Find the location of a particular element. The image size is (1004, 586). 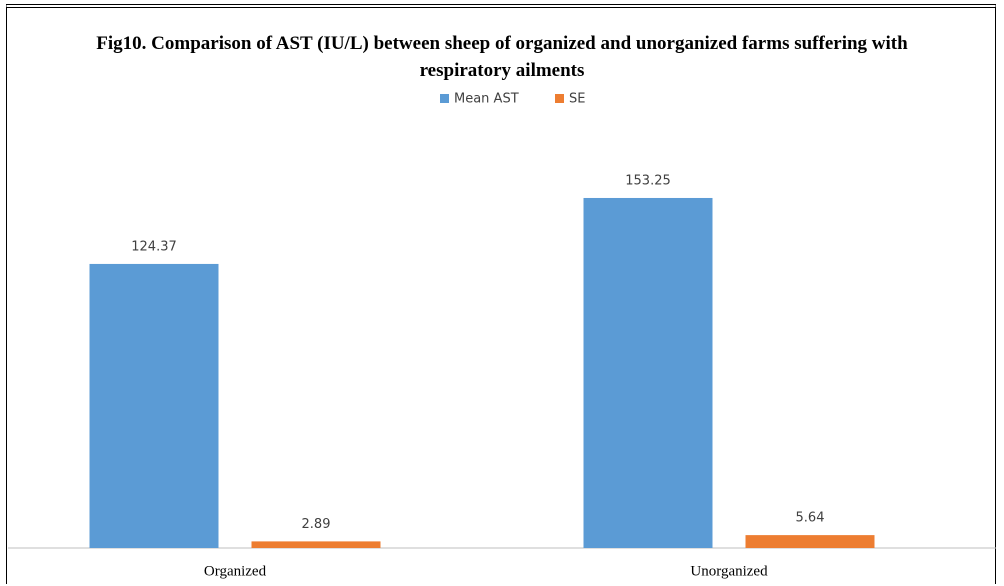

legend-label: SE is located at coordinates (577, 99).